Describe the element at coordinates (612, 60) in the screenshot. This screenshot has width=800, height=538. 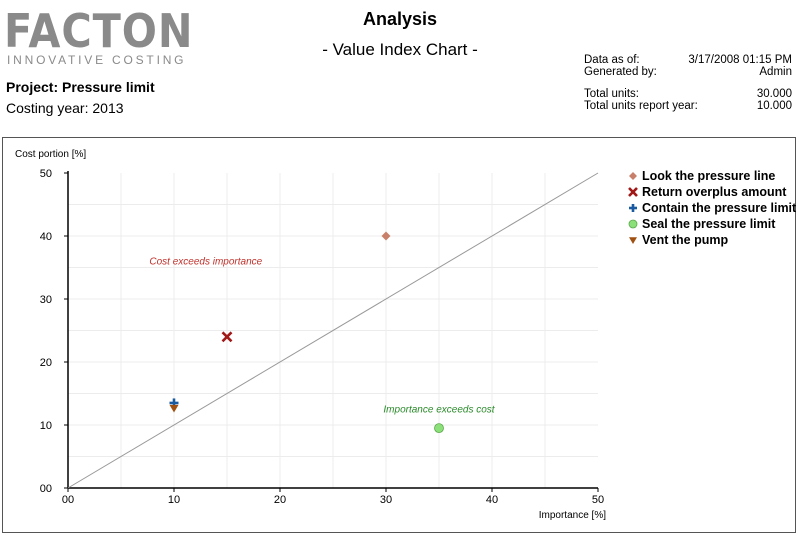
I see `data-as-of-label: Data as of:` at that location.